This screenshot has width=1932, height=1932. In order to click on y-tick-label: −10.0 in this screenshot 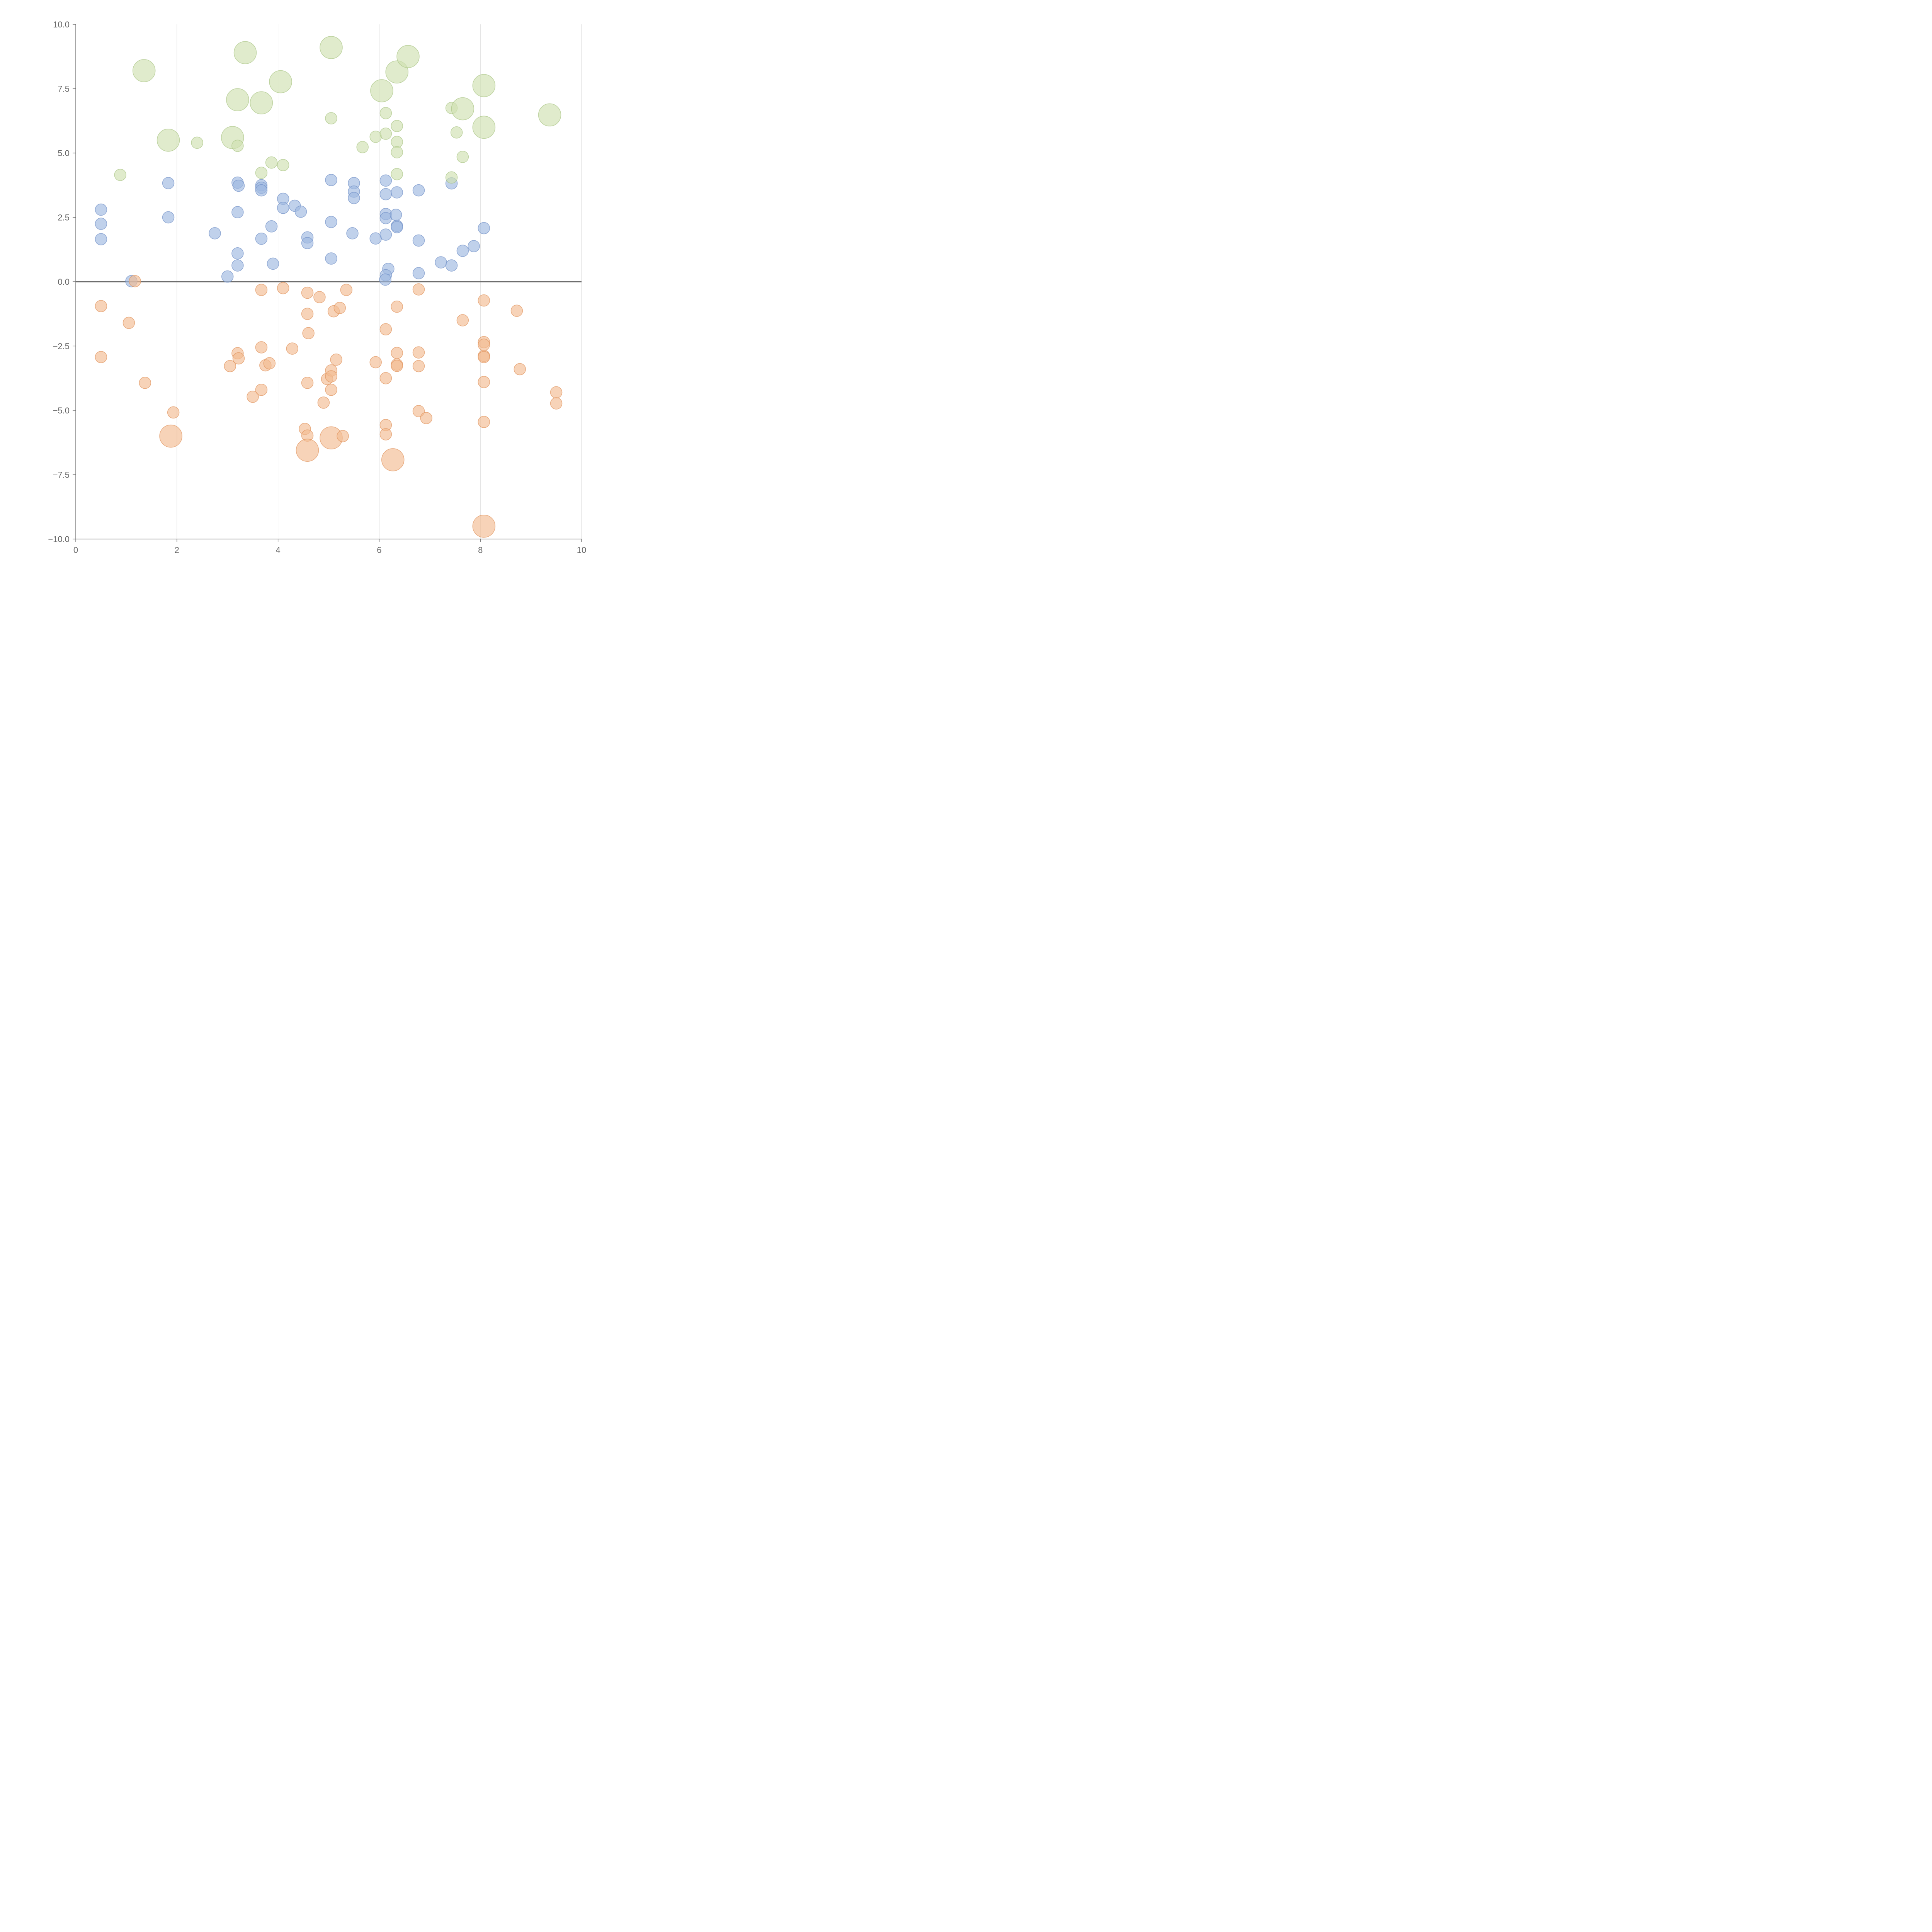, I will do `click(59, 539)`.